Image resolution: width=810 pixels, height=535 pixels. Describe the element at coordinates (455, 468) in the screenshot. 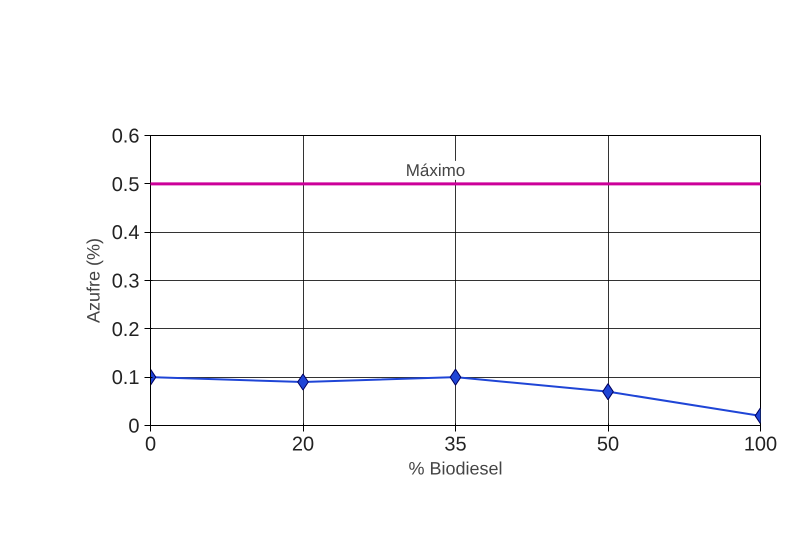

I see `x-axis-title: % Biodiesel` at that location.